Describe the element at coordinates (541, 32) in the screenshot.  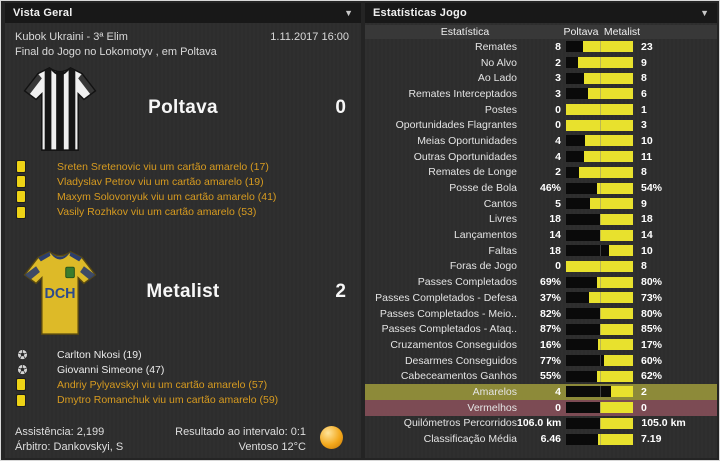
I see `stats-column-header: Estatística Poltava Metalist` at that location.